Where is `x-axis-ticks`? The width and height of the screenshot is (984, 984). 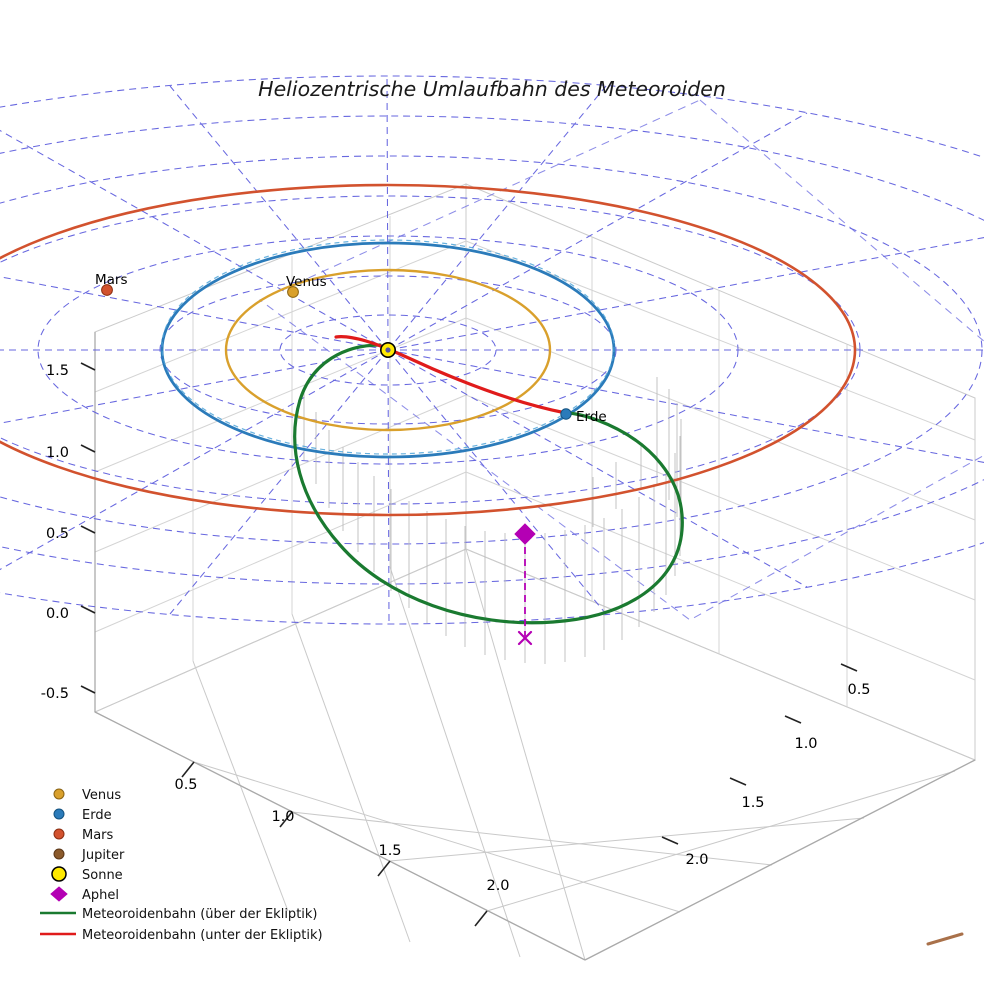
x-axis-ticks is located at coordinates (334, 844).